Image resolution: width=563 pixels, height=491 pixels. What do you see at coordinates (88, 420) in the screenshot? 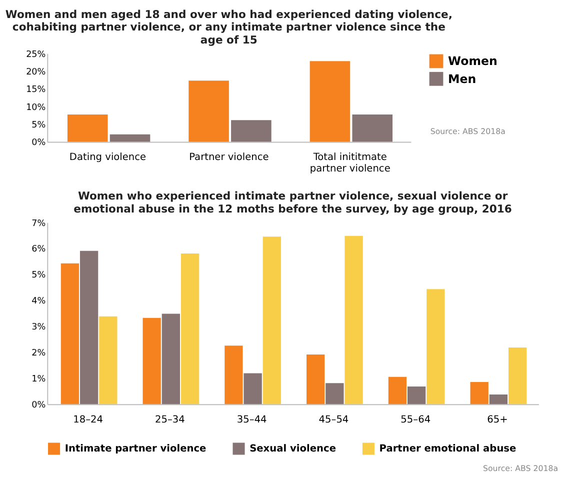
I see `x-tick-label: 18–24` at bounding box center [88, 420].